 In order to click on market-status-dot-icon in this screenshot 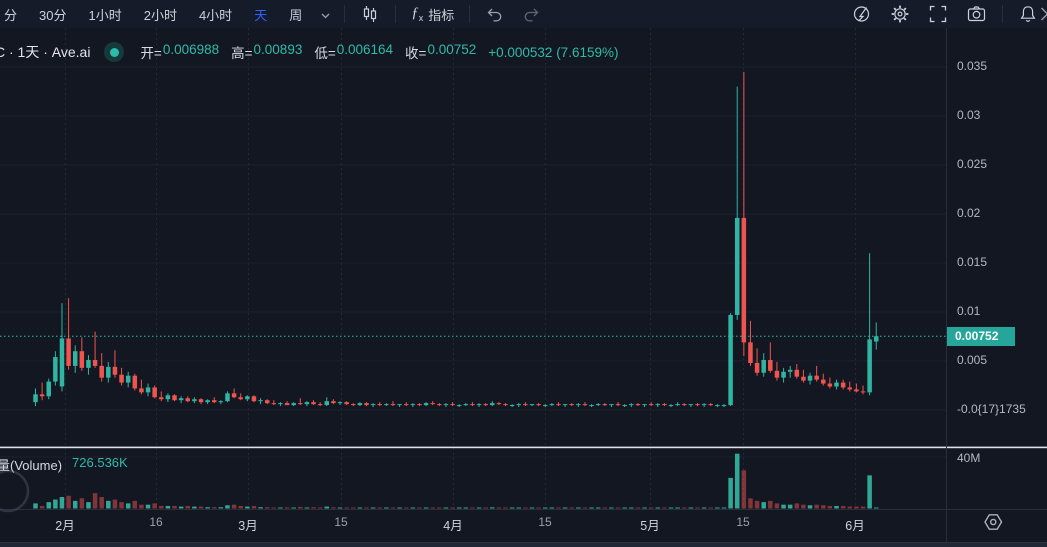, I will do `click(114, 52)`.